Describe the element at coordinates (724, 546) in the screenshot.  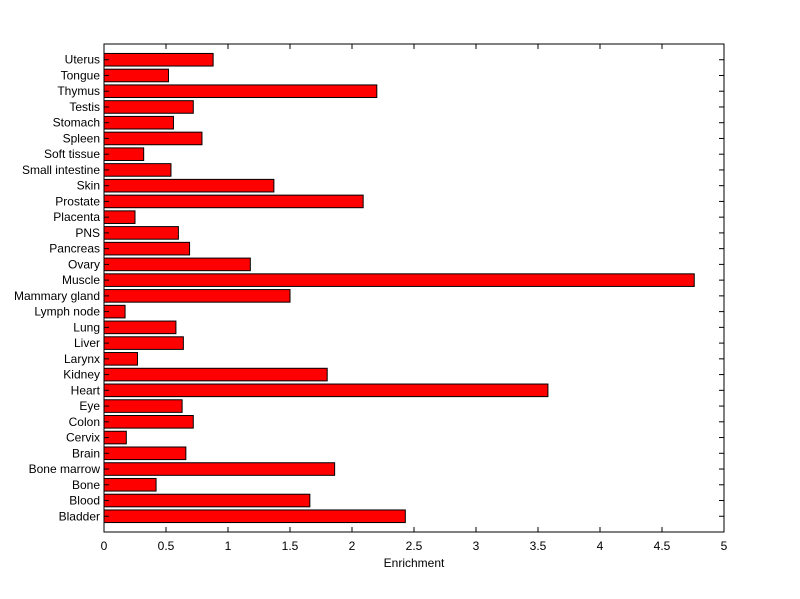
I see `x-tick-label: 5` at that location.